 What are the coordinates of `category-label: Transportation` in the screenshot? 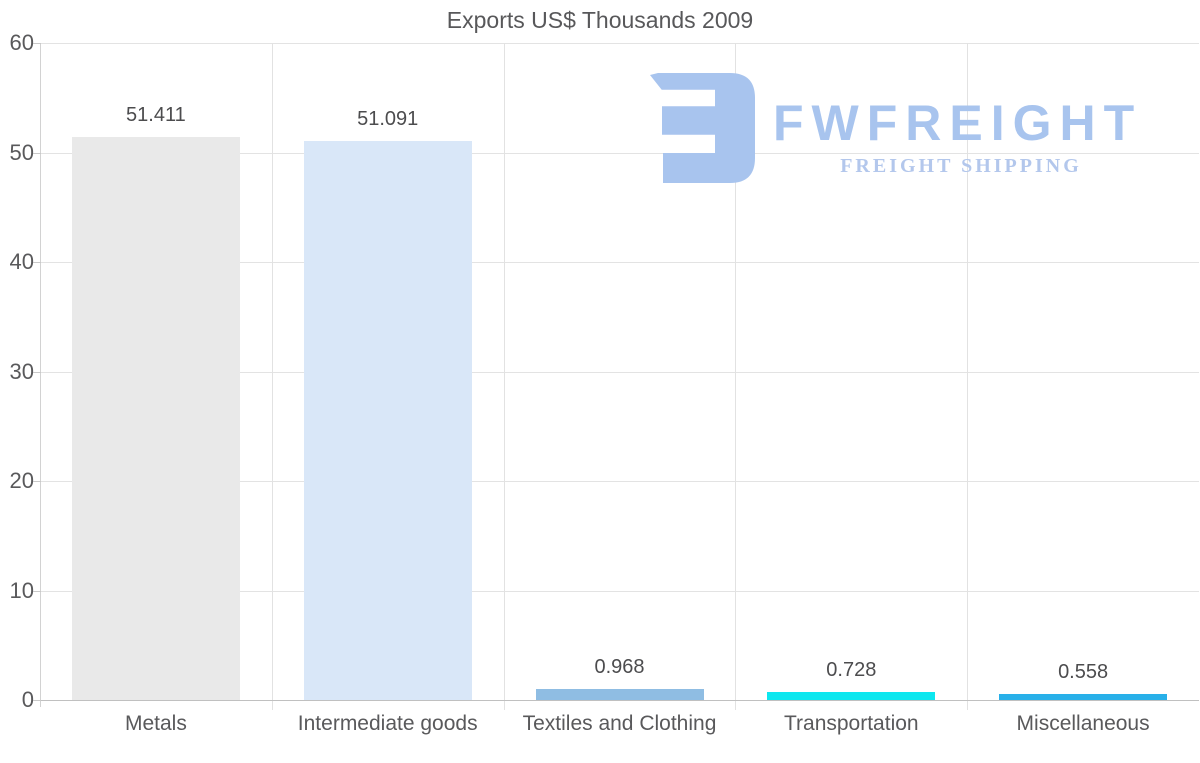 It's located at (851, 723).